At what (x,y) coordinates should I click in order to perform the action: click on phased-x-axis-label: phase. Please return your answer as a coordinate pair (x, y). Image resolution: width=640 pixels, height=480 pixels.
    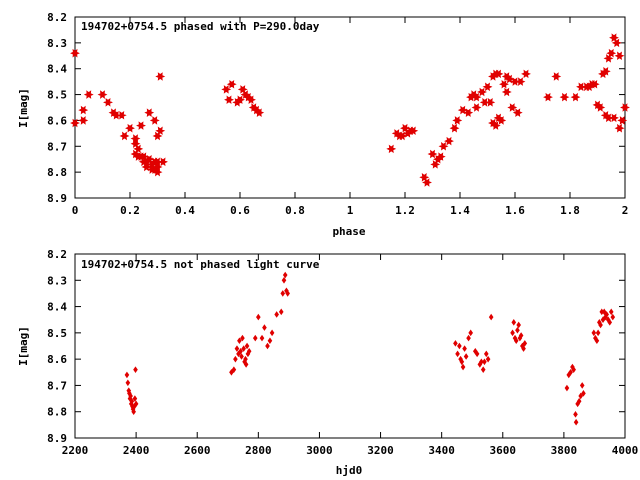
    Looking at the image, I should click on (348, 231).